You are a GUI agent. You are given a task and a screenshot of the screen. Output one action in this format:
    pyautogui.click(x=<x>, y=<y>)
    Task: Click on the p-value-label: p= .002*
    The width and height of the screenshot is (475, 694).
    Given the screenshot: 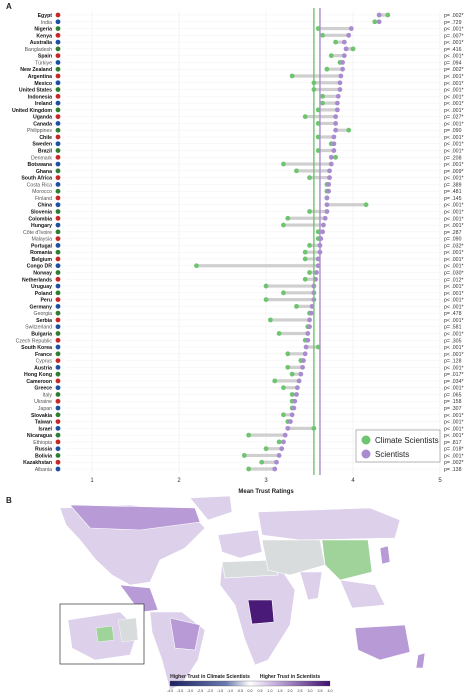 What is the action you would take?
    pyautogui.click(x=453, y=16)
    